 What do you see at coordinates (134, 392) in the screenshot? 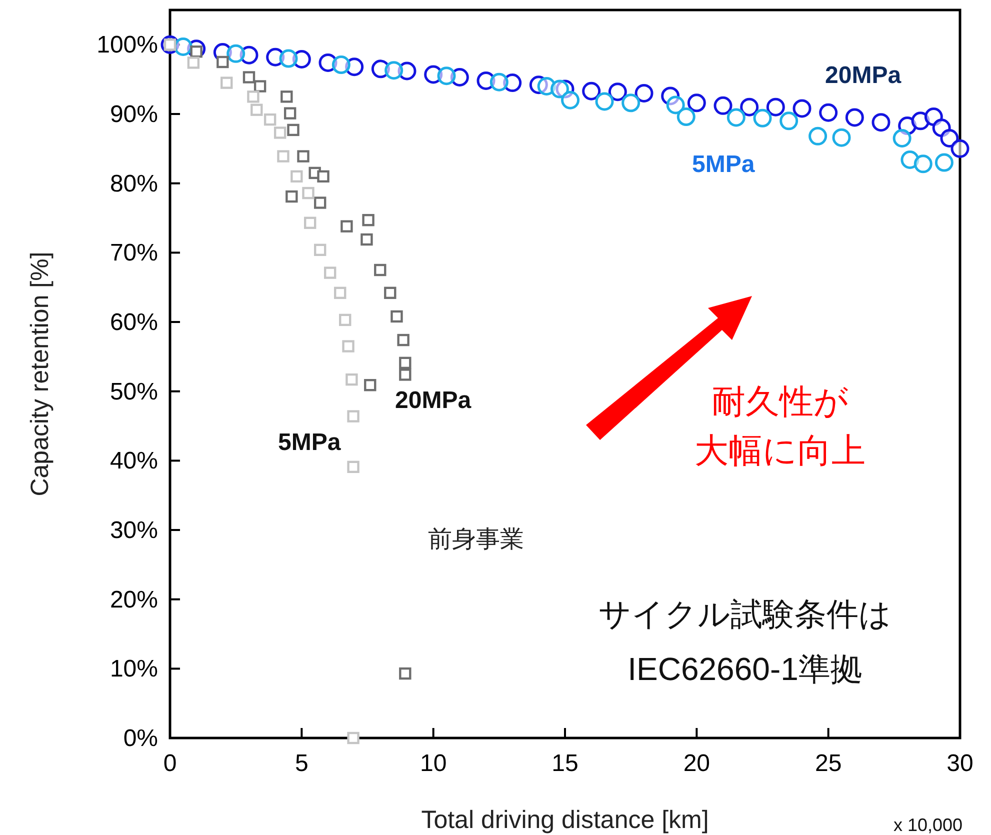
I see `y-tick-label: 50%` at bounding box center [134, 392].